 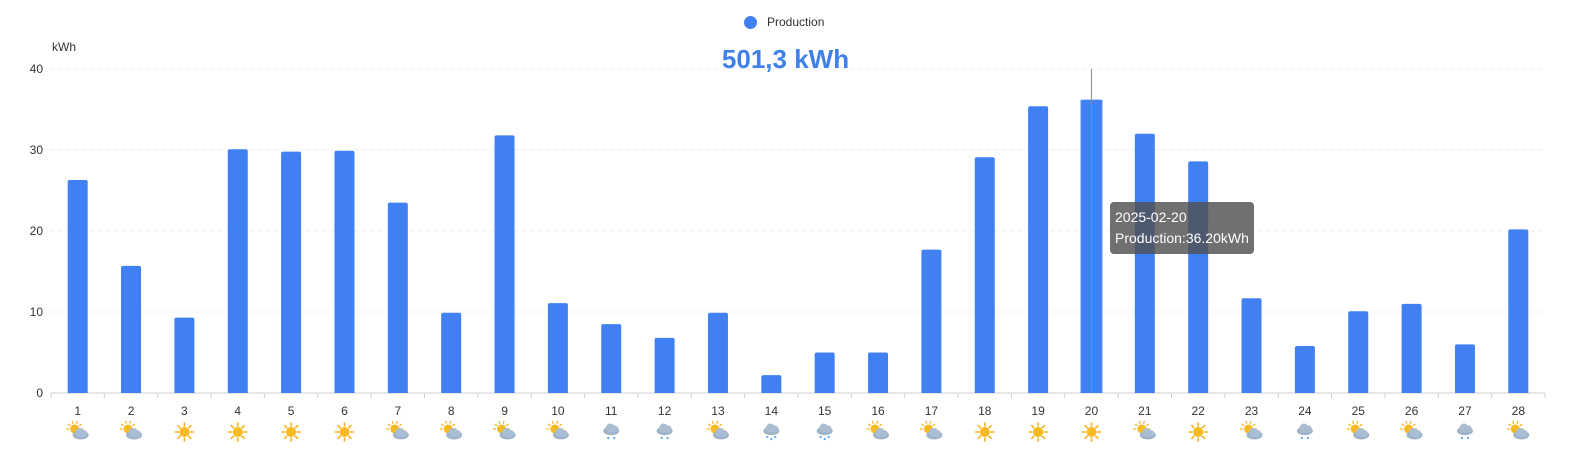 I want to click on x-tick-label: 20, so click(x=1092, y=411).